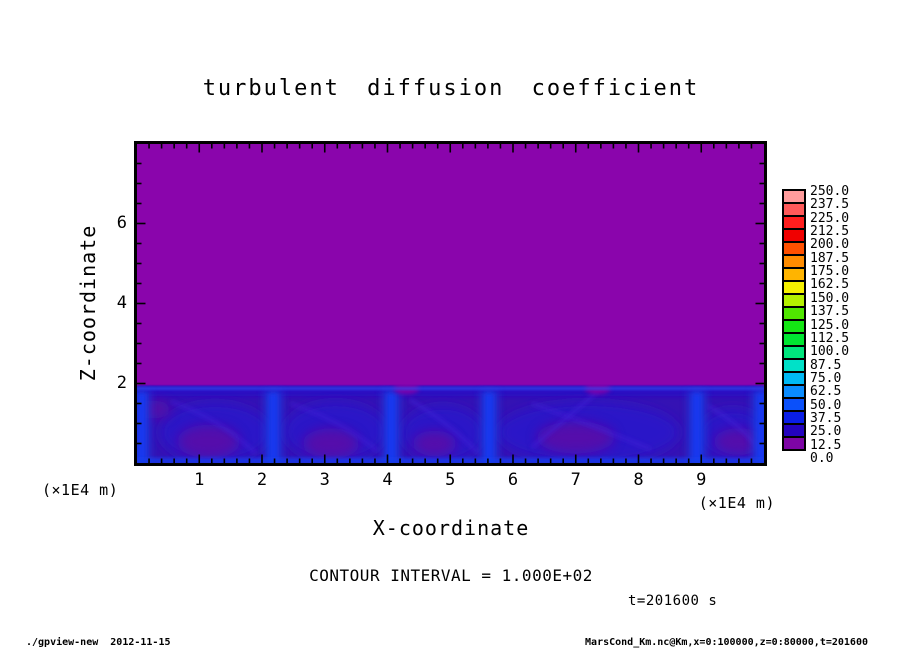  I want to click on colorbar-label: 175.0, so click(830, 272).